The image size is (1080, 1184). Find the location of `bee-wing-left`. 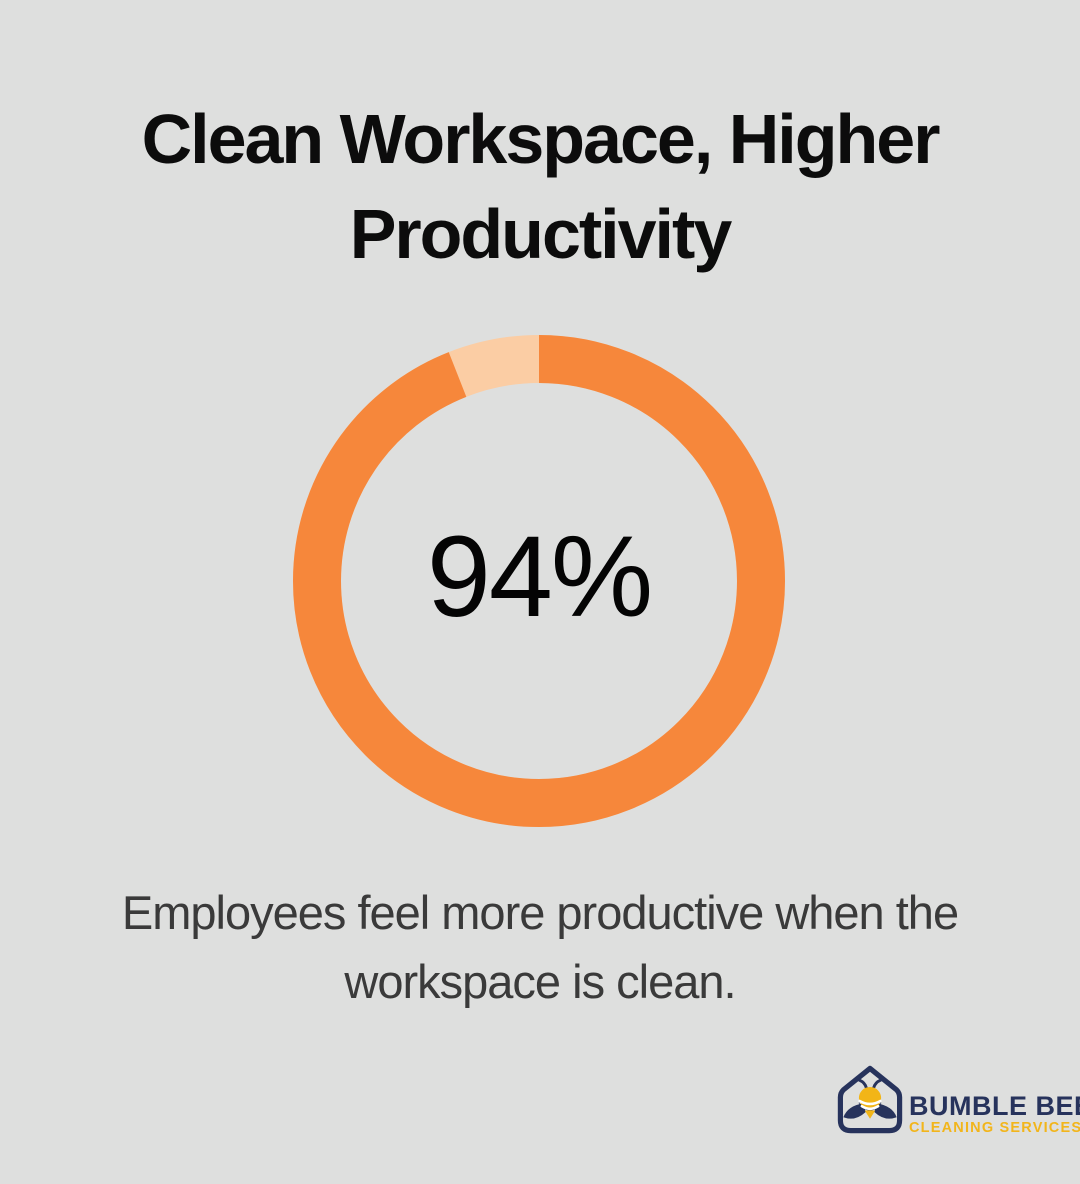

bee-wing-left is located at coordinates (854, 1111).